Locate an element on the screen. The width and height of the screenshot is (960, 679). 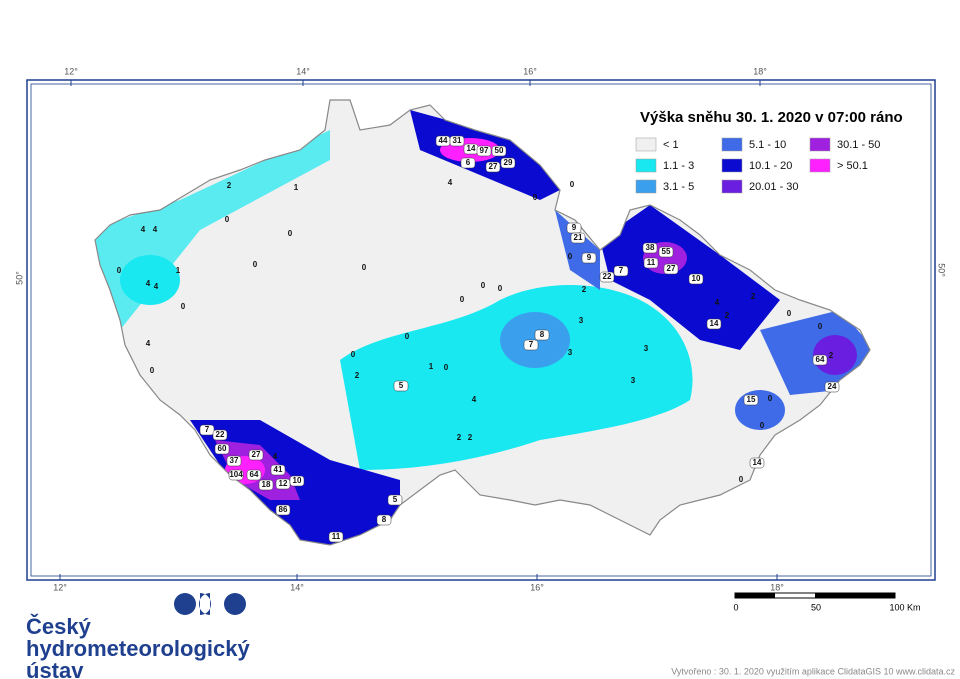
legend-title: Výška sněhu 30. 1. 2020 v 07:00 ráno is located at coordinates (771, 117).